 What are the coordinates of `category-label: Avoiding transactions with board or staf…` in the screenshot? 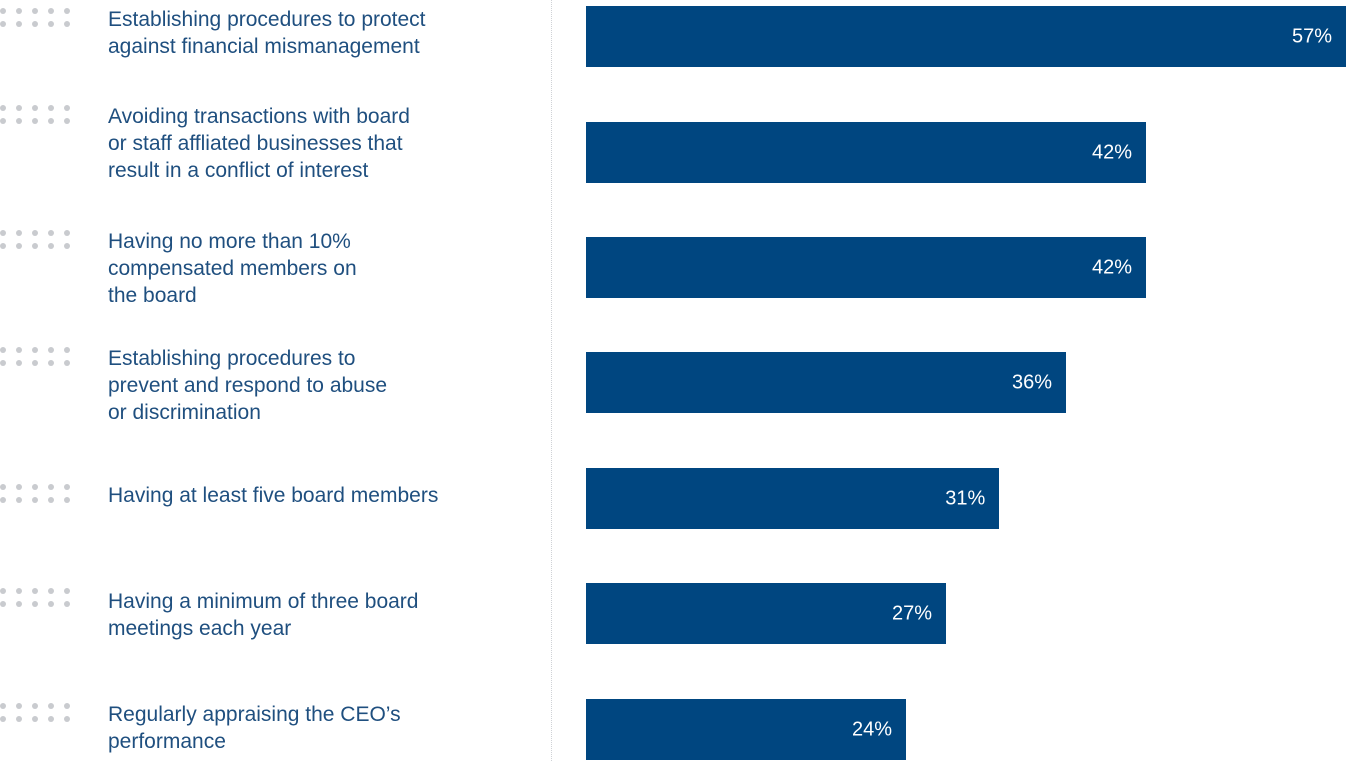 It's located at (259, 143).